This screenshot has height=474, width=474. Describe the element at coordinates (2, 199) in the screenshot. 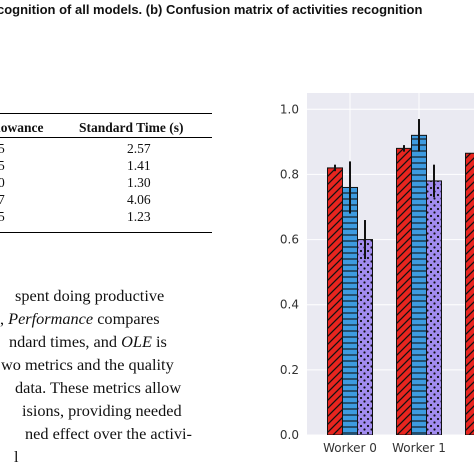

I see `table-cell-allowance: 7` at that location.